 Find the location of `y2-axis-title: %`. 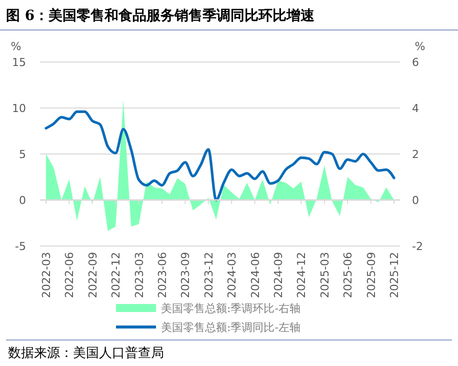

y2-axis-title: % is located at coordinates (420, 46).